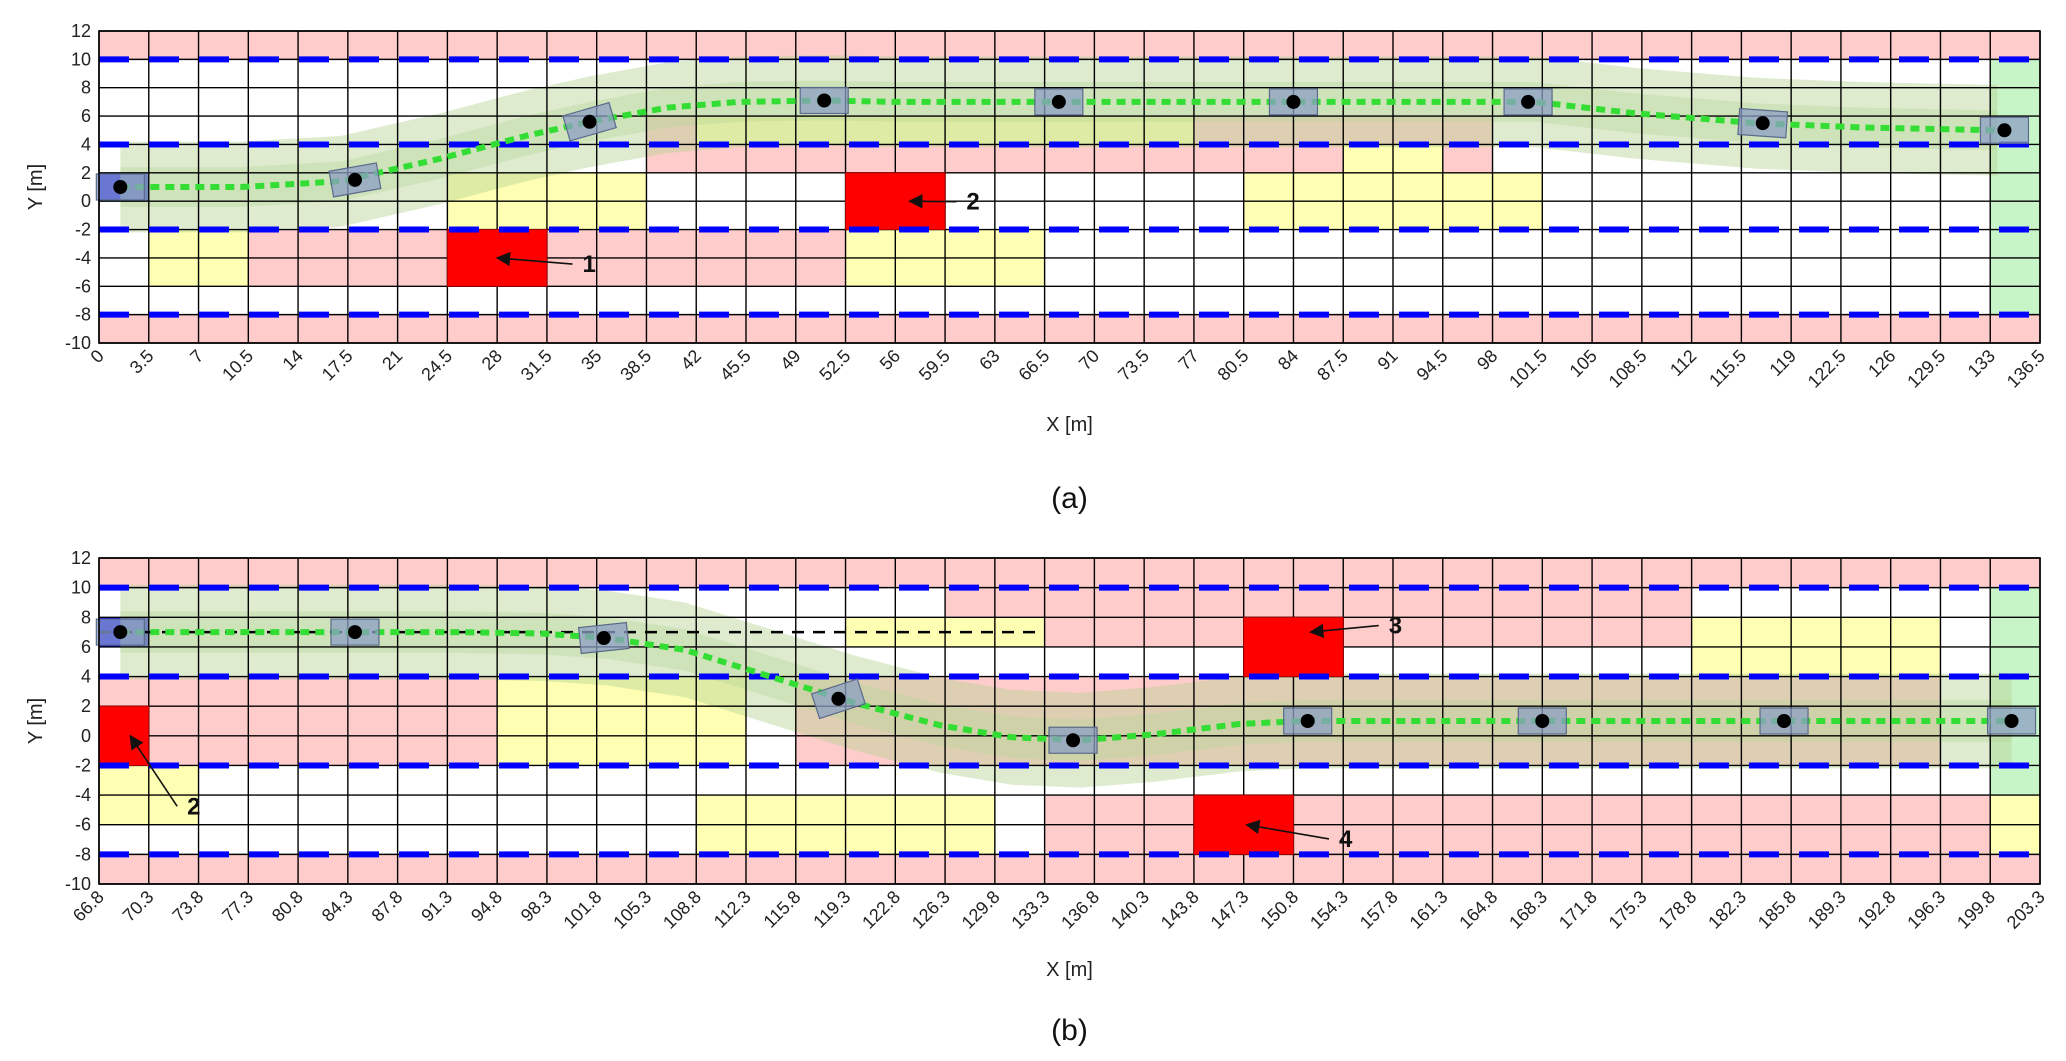  Describe the element at coordinates (1976, 910) in the screenshot. I see `x-tick-label: 199.8` at that location.